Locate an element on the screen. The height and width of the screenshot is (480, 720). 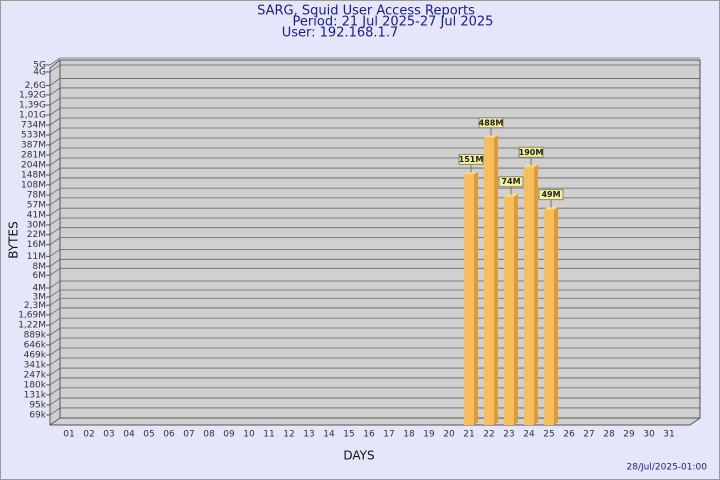
x-tick-label: 18 is located at coordinates (409, 435).